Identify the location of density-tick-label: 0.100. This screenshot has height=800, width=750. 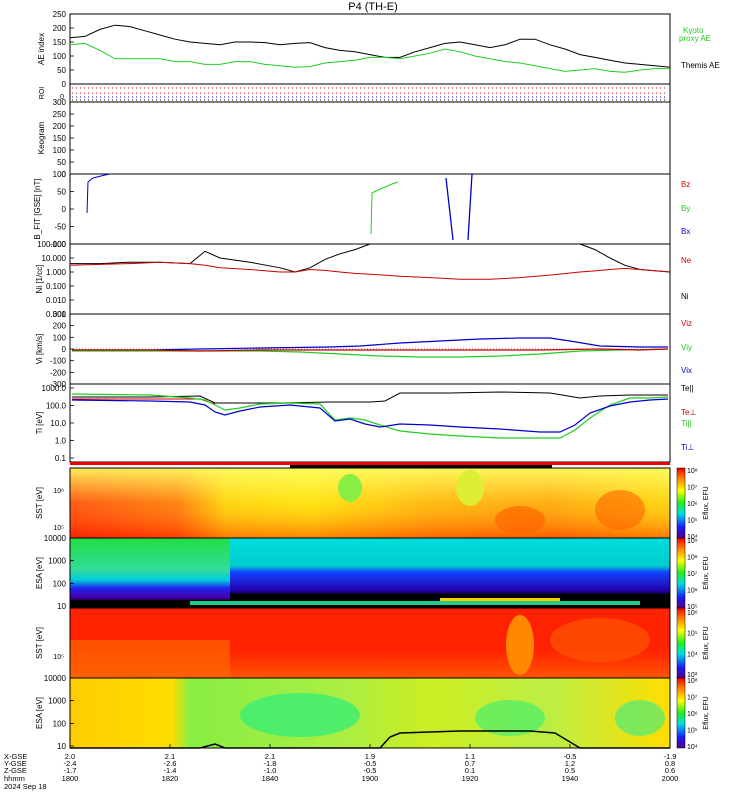
(56, 286).